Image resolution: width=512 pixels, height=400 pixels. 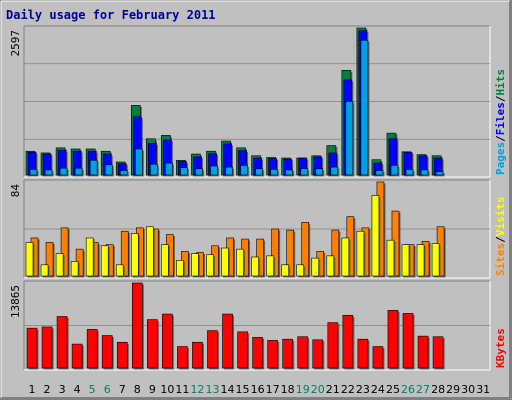 I want to click on legend-hits: Hits, so click(x=500, y=82).